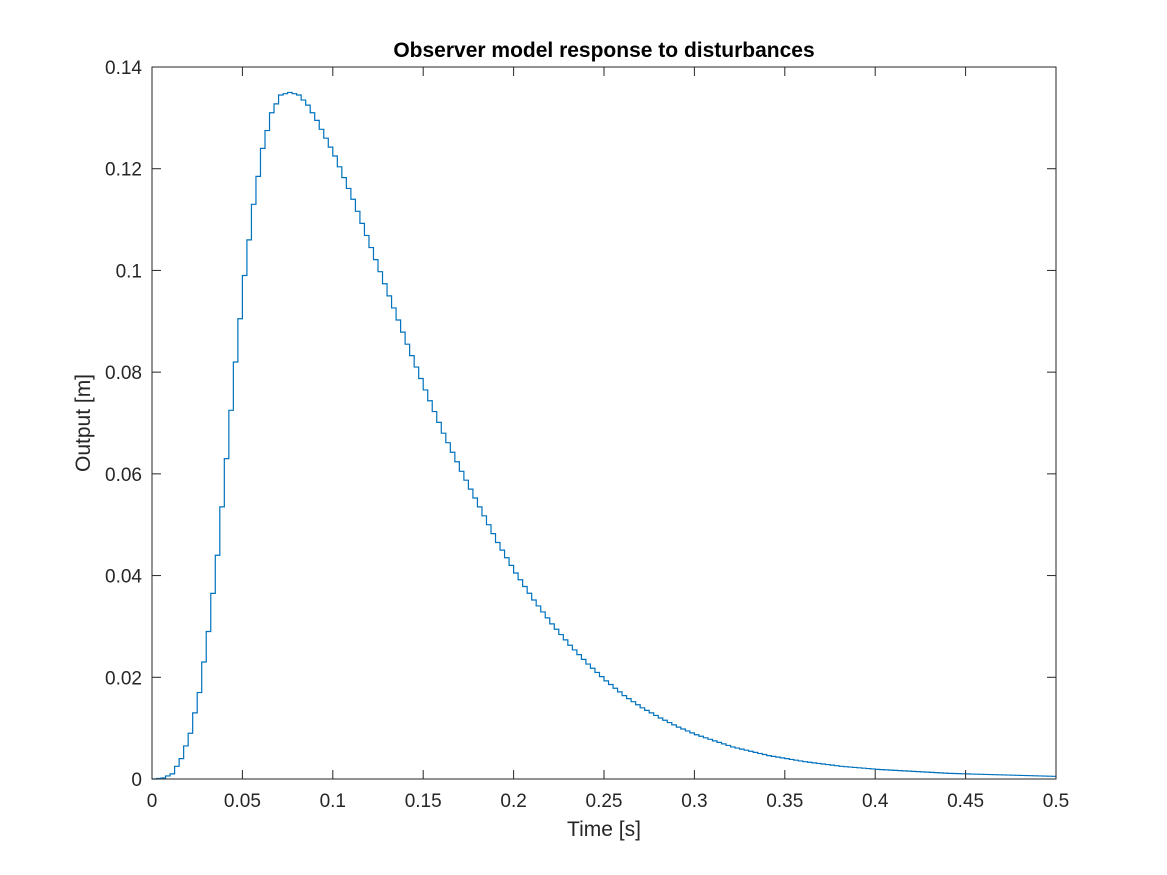 The height and width of the screenshot is (875, 1167). What do you see at coordinates (603, 50) in the screenshot?
I see `chart-title: Observer model response to disturbances` at bounding box center [603, 50].